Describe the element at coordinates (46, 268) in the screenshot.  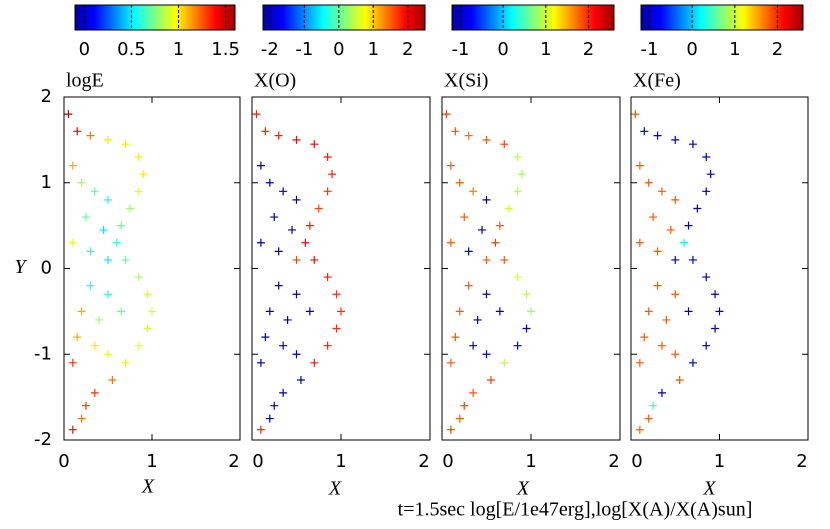
I see `y-tick-label: 0` at that location.